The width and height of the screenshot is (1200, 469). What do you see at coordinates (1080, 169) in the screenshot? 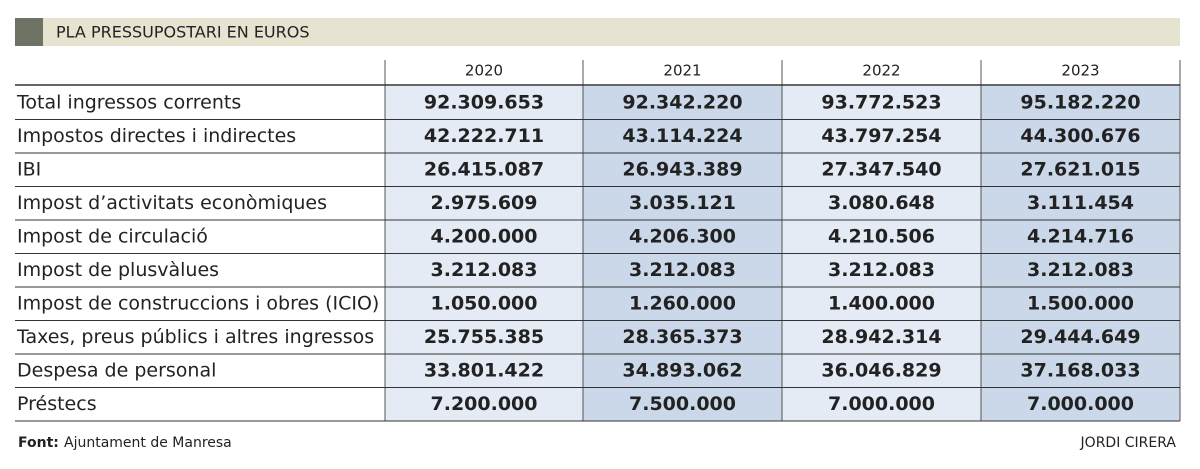
I see `cell-value: 27.621.015` at bounding box center [1080, 169].